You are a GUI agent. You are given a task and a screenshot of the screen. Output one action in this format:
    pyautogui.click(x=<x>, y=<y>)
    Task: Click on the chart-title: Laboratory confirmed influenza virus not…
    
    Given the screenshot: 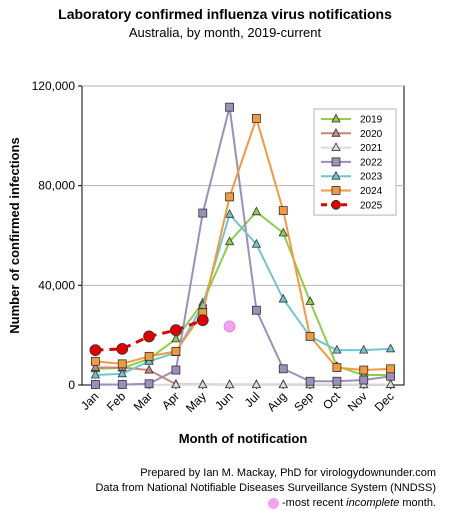 What is the action you would take?
    pyautogui.click(x=225, y=14)
    